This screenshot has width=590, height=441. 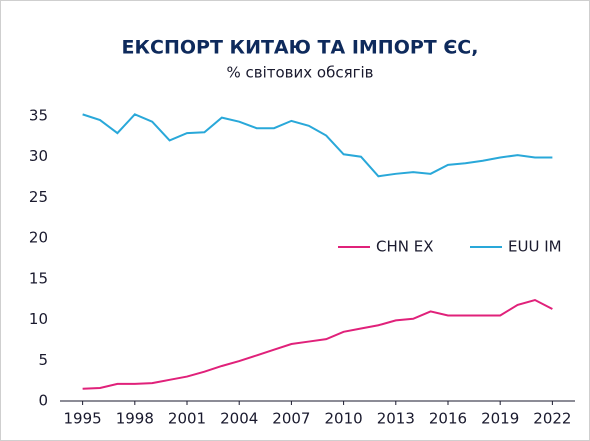 I want to click on x-tick-label: 2013, so click(x=396, y=419).